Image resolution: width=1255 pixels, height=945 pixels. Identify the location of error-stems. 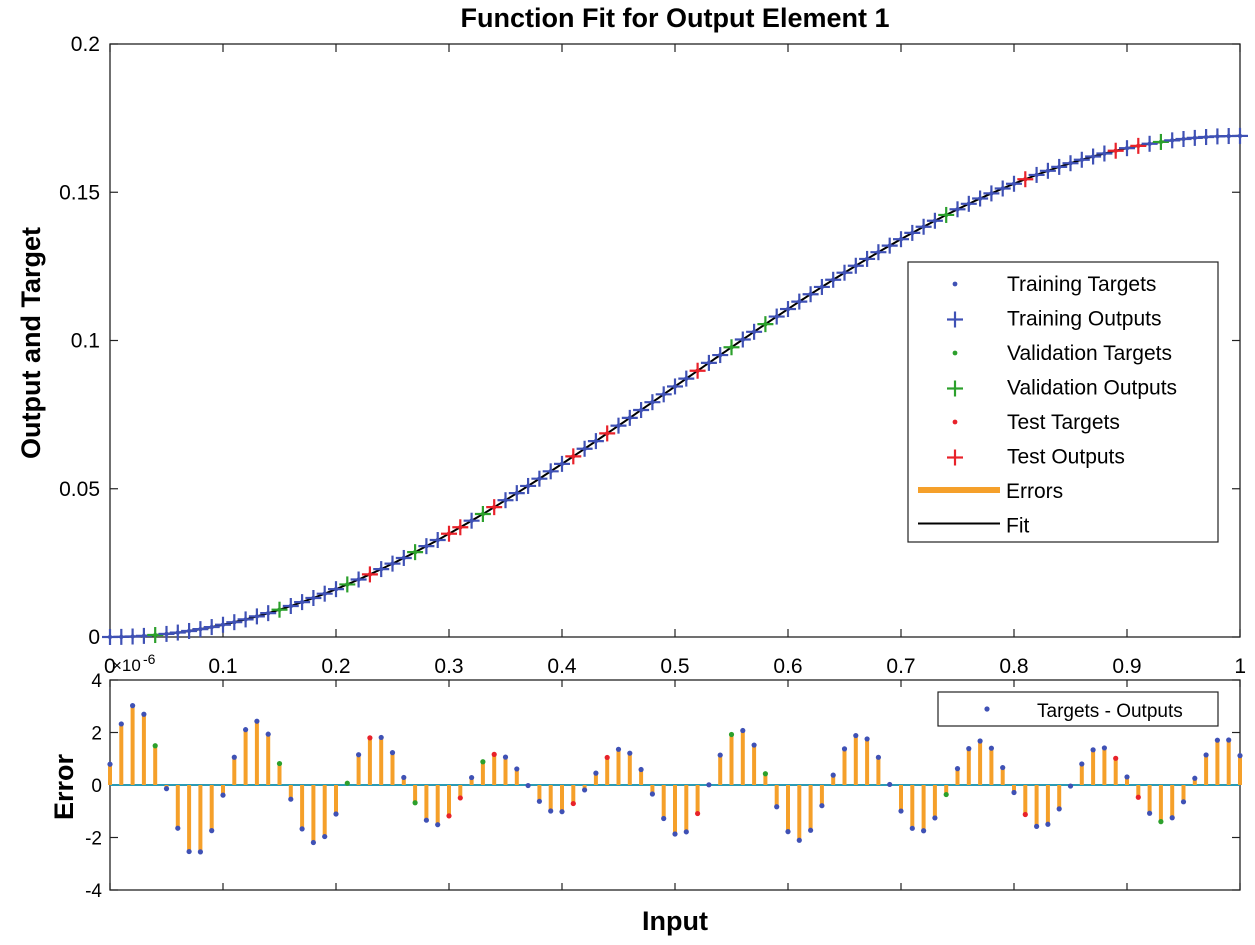
(675, 778).